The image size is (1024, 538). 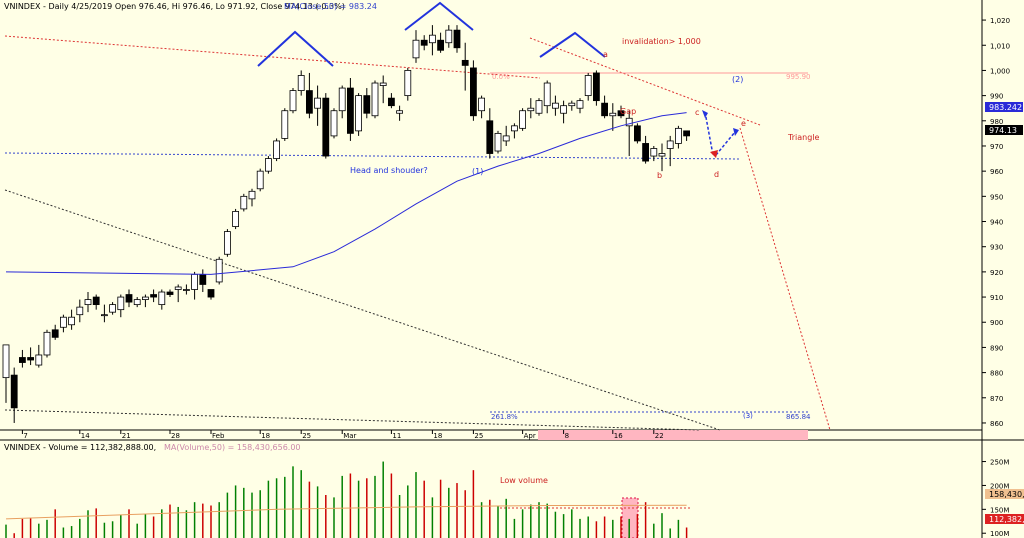 I want to click on date-tick-label: 11, so click(x=396, y=436).